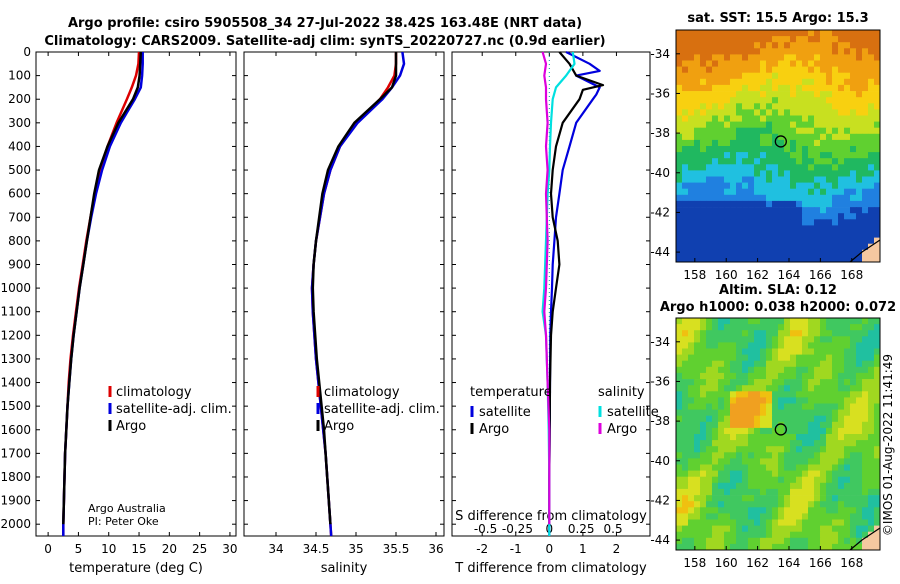 This screenshot has width=900, height=584. Describe the element at coordinates (485, 529) in the screenshot. I see `salinity-diff-tick-label: -0.5` at that location.